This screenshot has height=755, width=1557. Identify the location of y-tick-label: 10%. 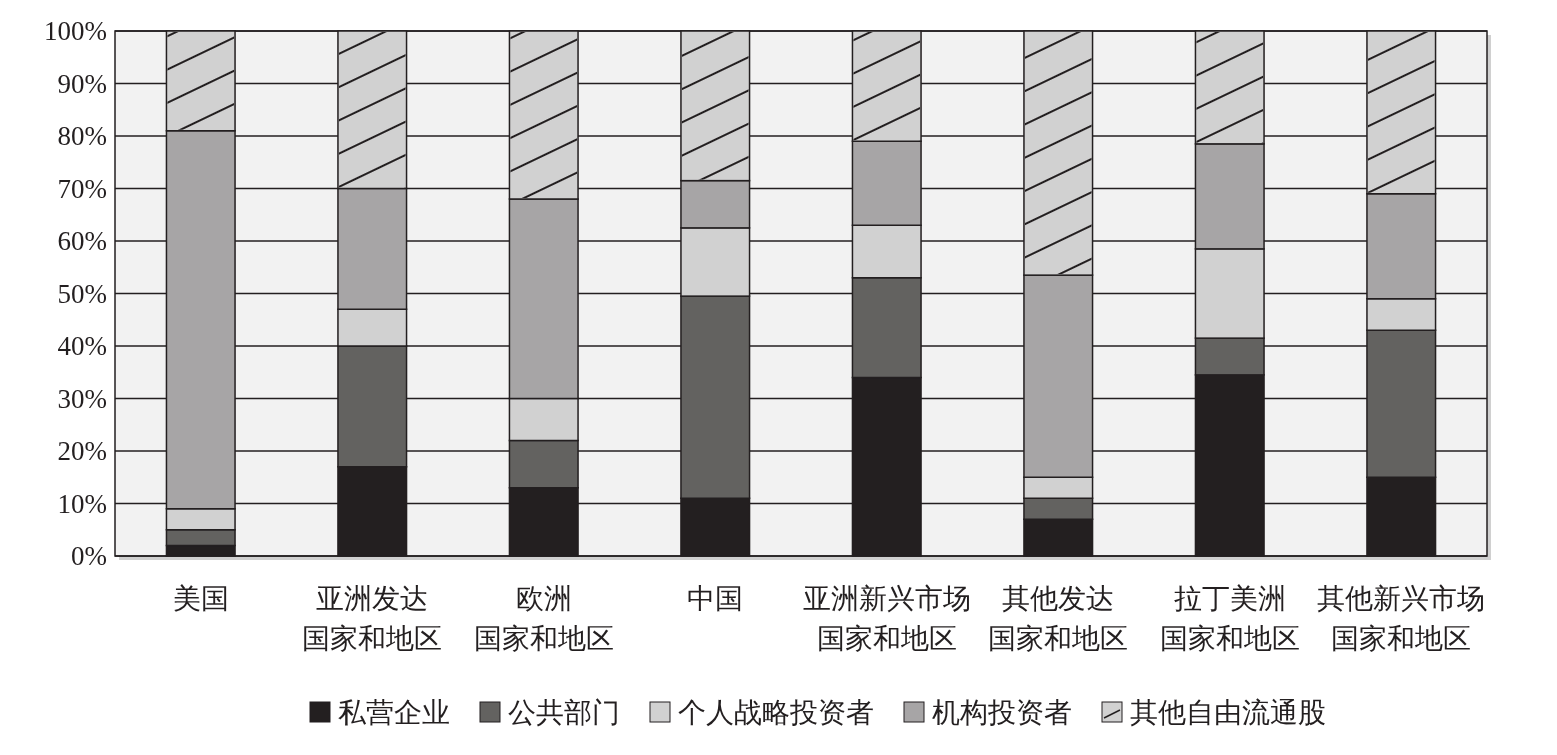
(82, 503).